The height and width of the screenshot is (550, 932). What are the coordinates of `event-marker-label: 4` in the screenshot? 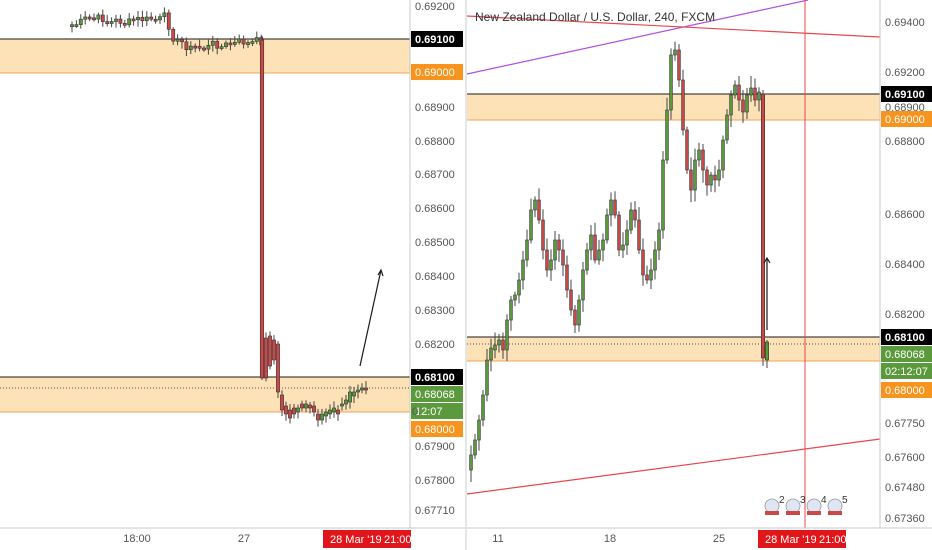 It's located at (824, 500).